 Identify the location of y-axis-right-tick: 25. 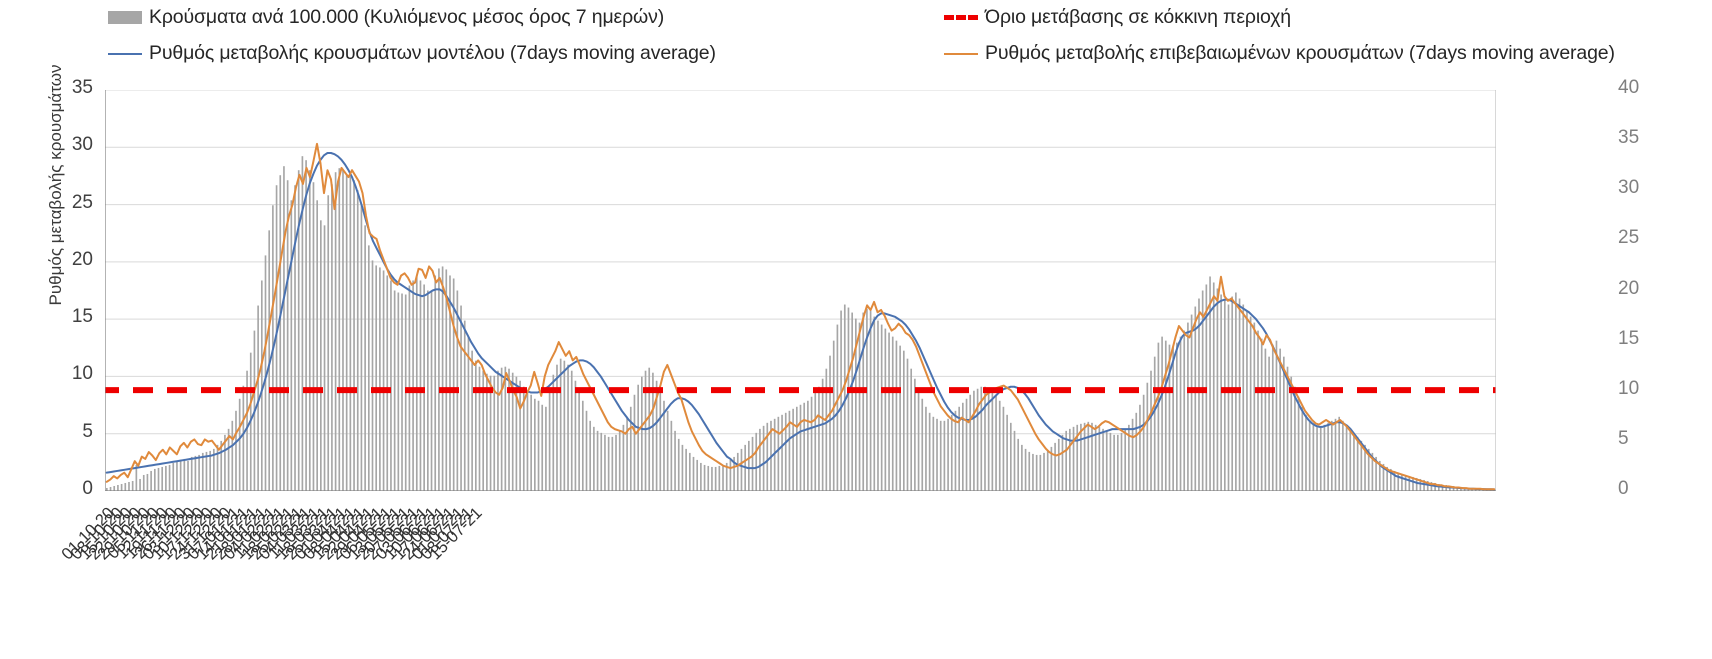
(1629, 238).